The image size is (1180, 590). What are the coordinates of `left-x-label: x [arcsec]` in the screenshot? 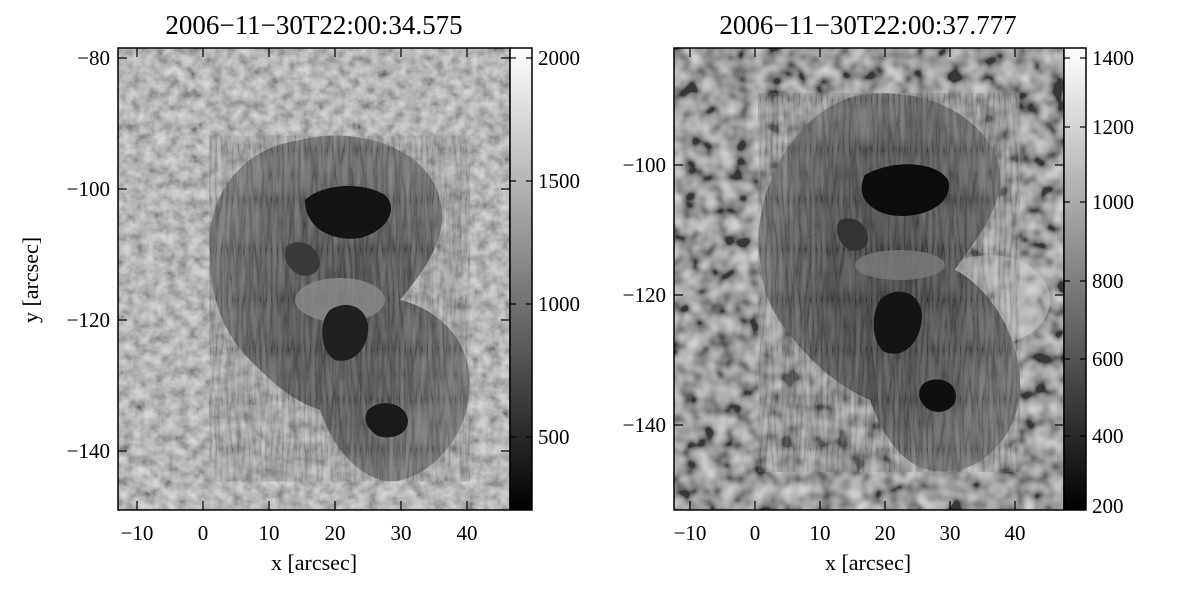 It's located at (314, 562).